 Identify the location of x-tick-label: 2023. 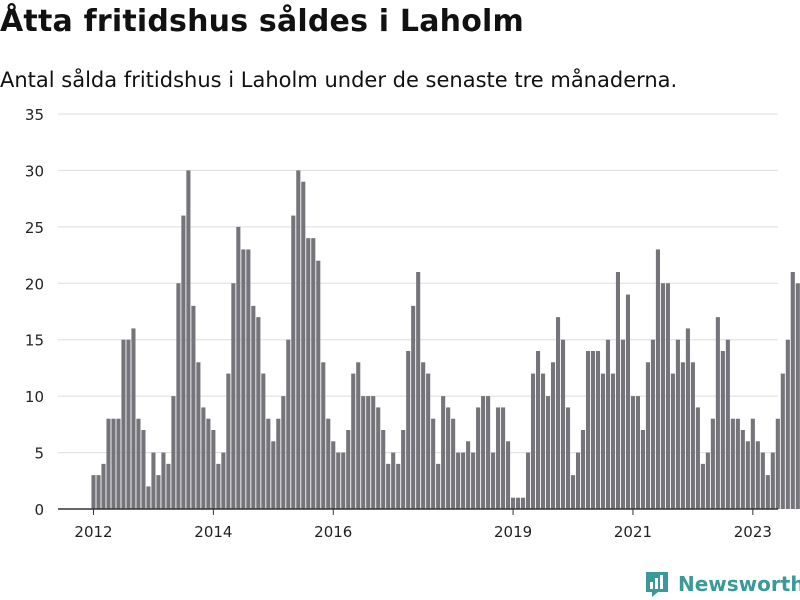
(753, 532).